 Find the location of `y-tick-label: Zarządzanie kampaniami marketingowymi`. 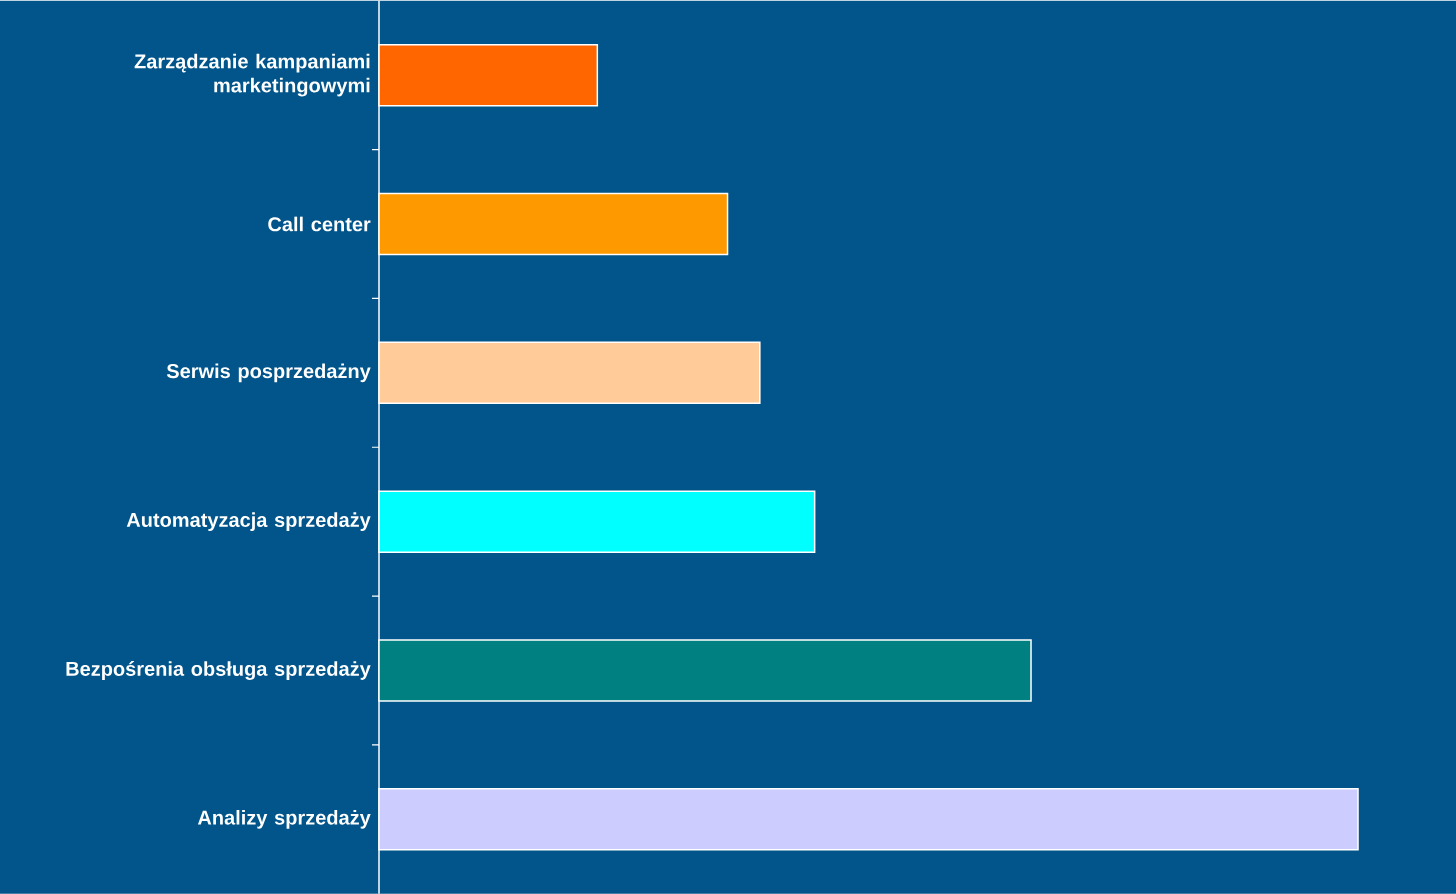

y-tick-label: Zarządzanie kampaniami marketingowymi is located at coordinates (252, 75).